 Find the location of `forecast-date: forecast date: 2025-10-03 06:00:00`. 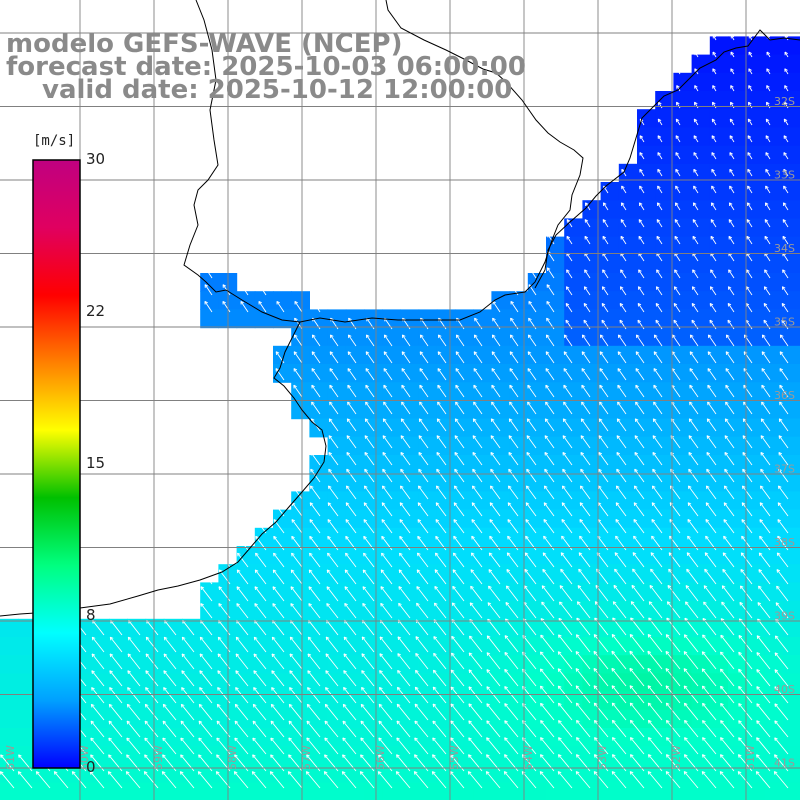

forecast-date: forecast date: 2025-10-03 06:00:00 is located at coordinates (266, 67).